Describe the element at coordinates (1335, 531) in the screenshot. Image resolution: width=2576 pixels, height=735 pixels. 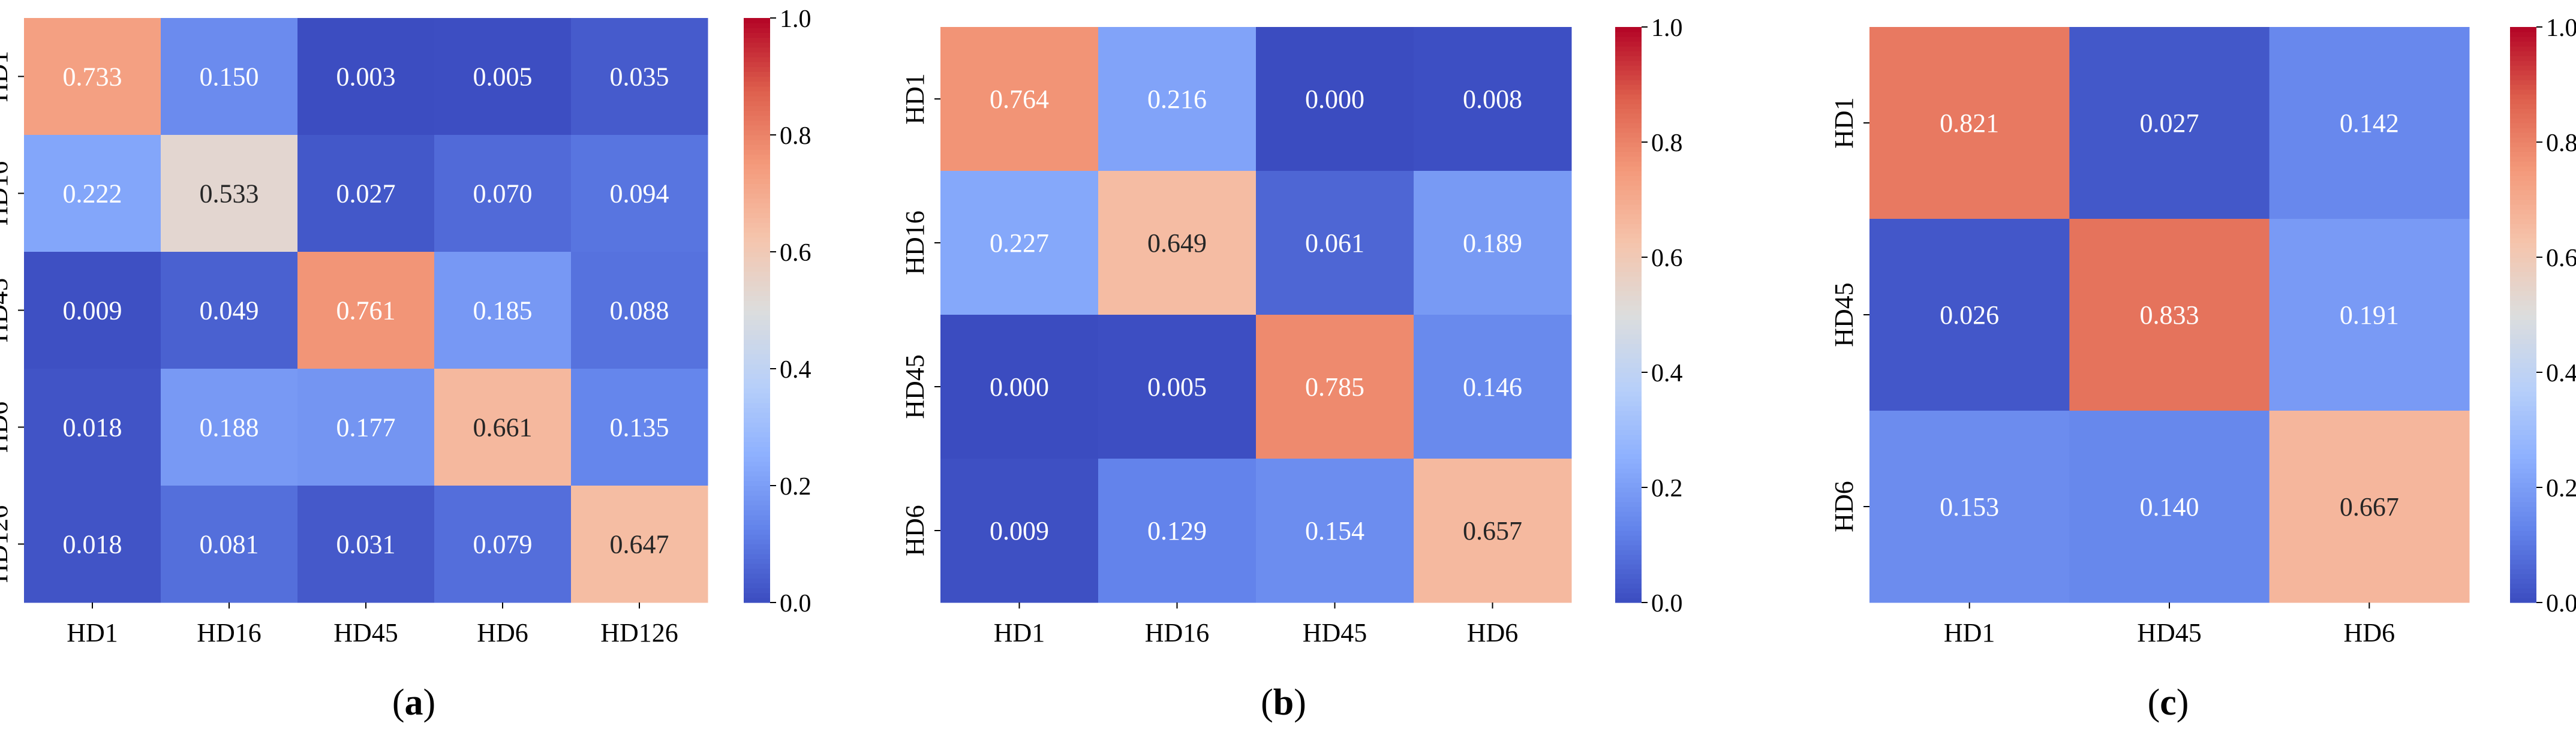
I see `cell-value-label: 0.154` at that location.